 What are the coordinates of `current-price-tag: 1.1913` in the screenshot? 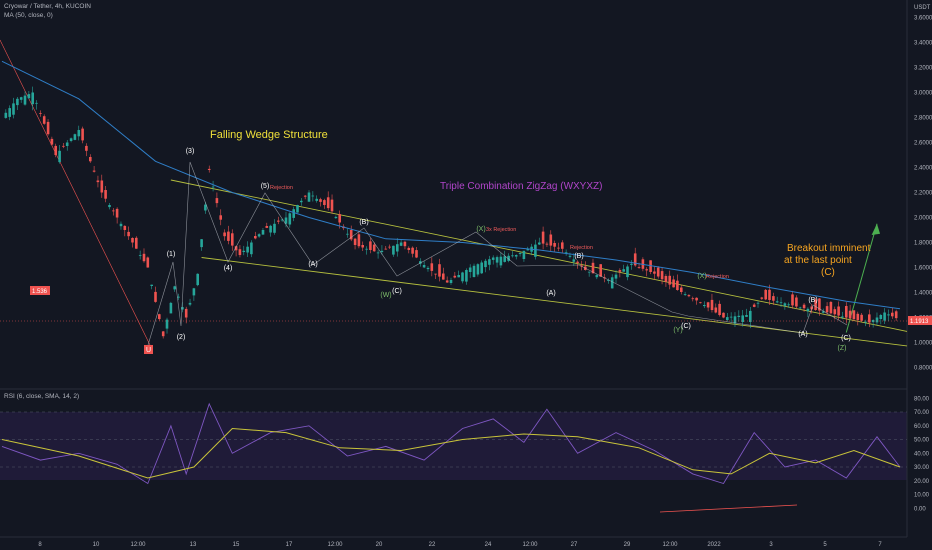 It's located at (919, 322).